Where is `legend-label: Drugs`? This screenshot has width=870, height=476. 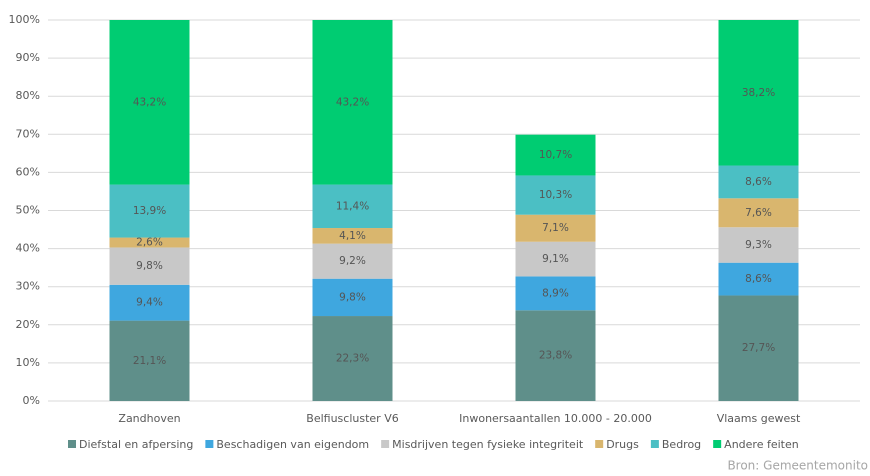 legend-label: Drugs is located at coordinates (622, 444).